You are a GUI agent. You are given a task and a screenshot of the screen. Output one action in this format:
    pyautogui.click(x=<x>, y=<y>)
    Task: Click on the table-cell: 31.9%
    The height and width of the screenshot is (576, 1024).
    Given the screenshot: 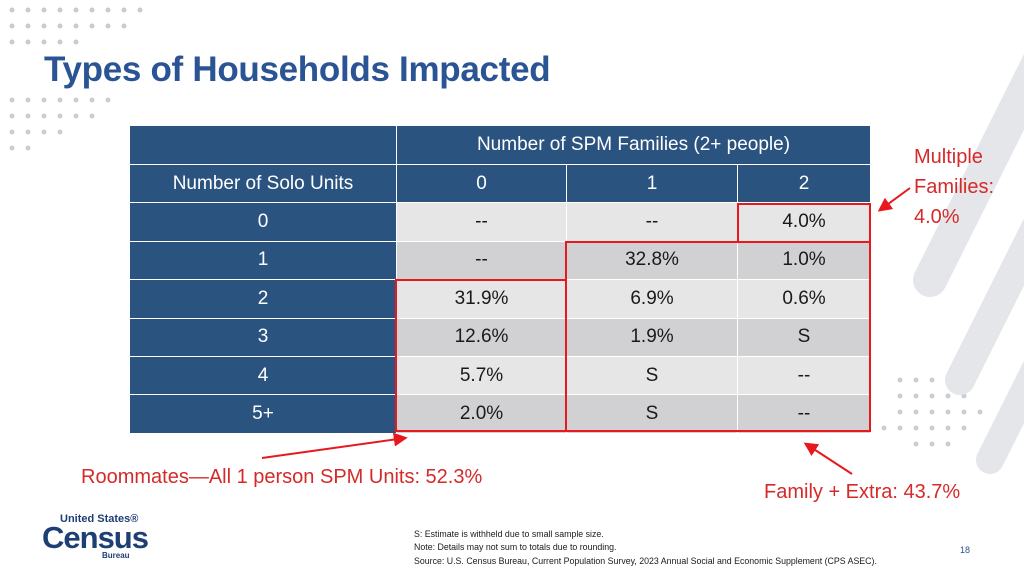 What is the action you would take?
    pyautogui.click(x=481, y=299)
    